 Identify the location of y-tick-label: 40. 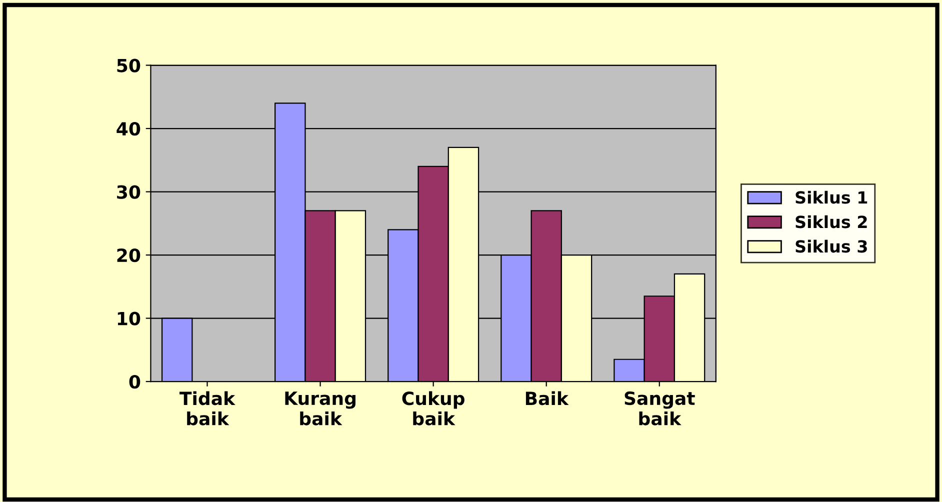
(128, 129).